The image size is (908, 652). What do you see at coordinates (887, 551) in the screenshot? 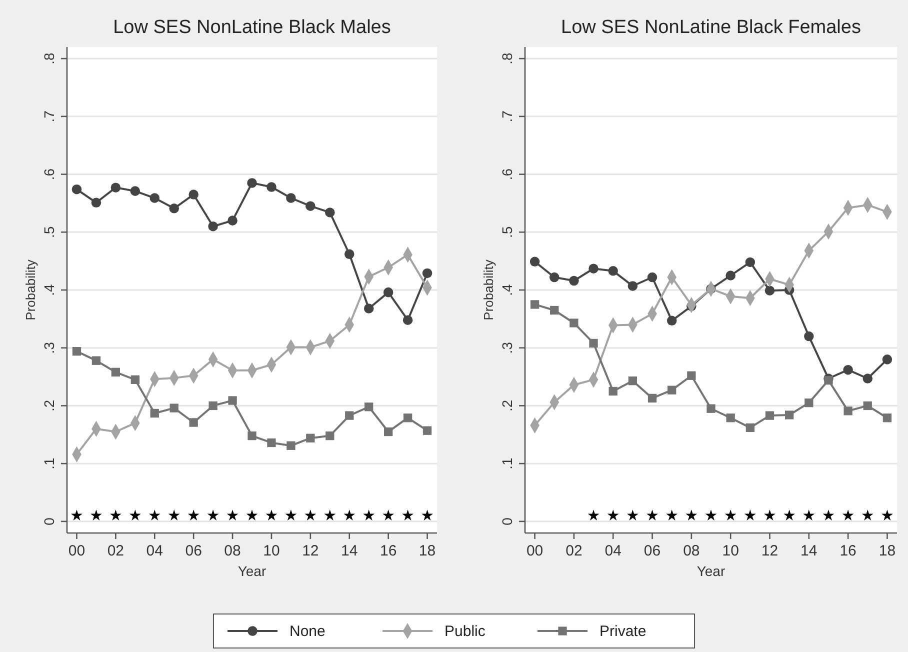
I see `x-tick-label: 18` at bounding box center [887, 551].